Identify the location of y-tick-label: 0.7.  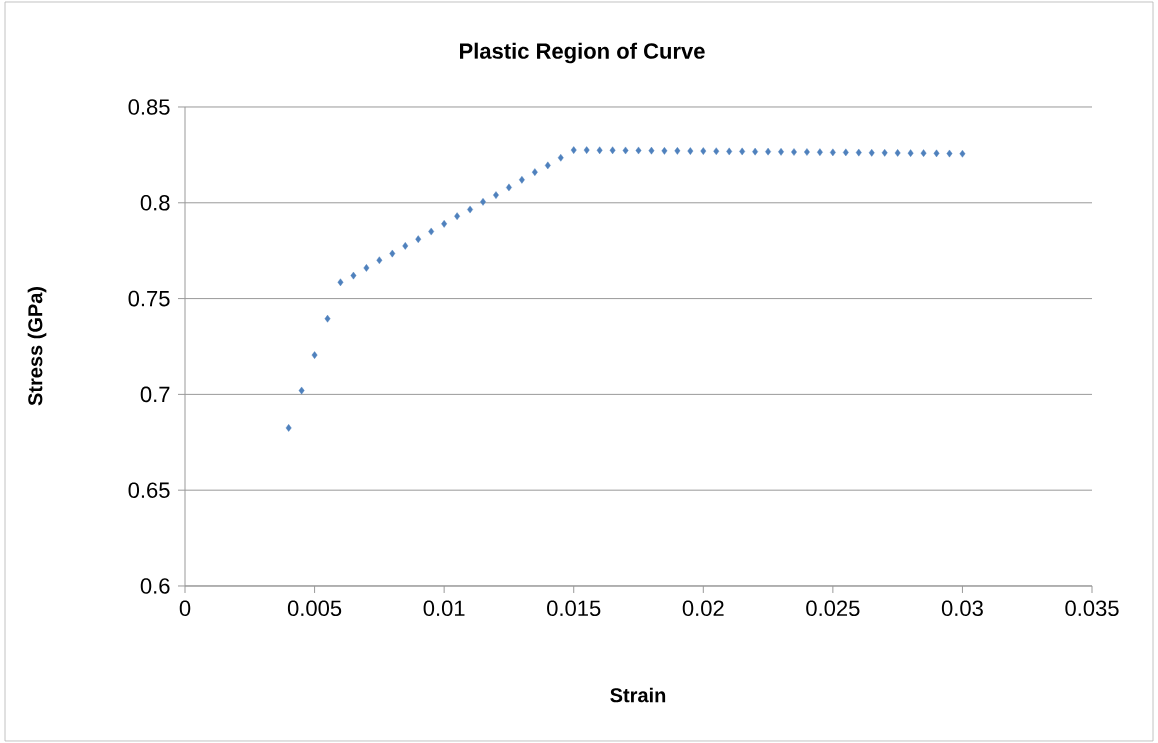
(155, 394).